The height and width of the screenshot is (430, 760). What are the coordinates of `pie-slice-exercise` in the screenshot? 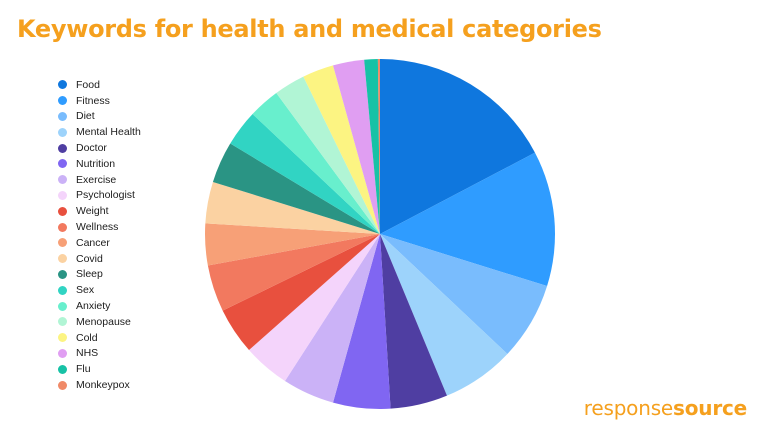 It's located at (332, 318).